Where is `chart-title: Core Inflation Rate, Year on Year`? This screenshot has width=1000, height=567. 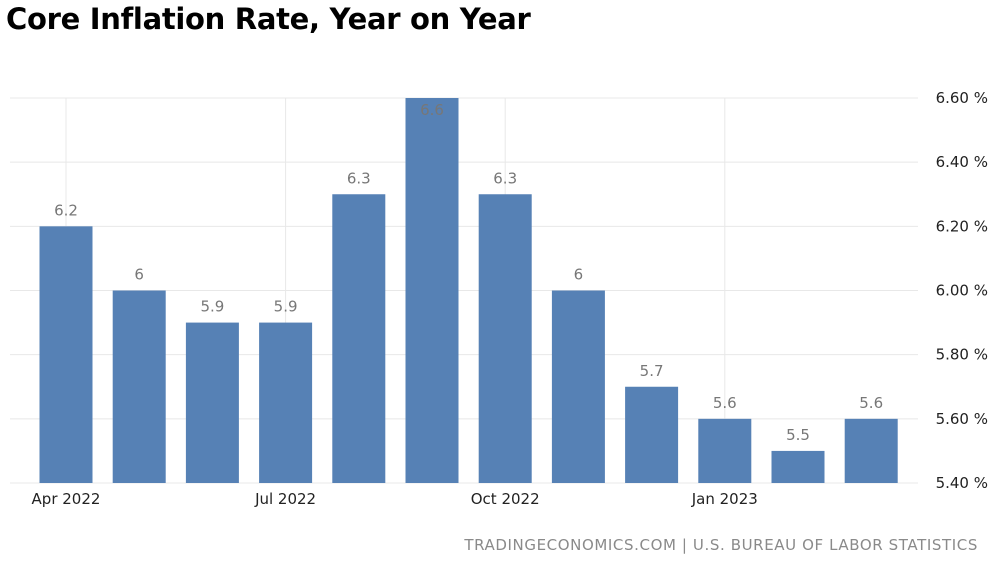 chart-title: Core Inflation Rate, Year on Year is located at coordinates (268, 19).